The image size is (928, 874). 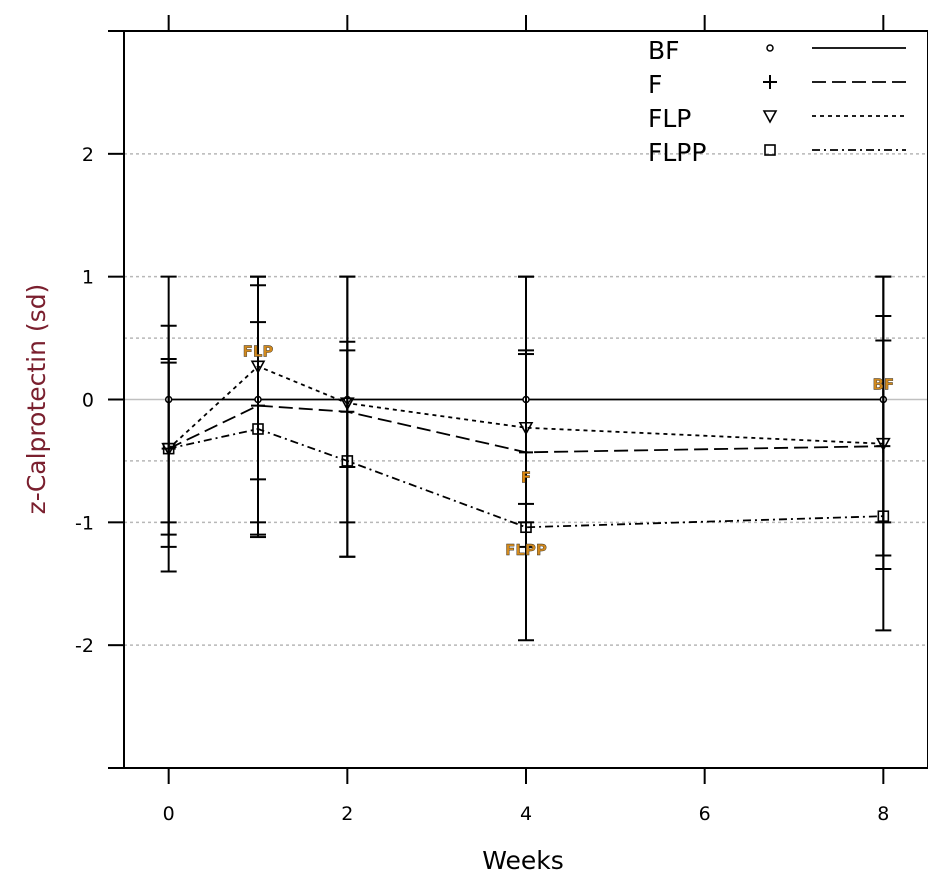 What do you see at coordinates (526, 550) in the screenshot?
I see `point-label-flpp: FLPP` at bounding box center [526, 550].